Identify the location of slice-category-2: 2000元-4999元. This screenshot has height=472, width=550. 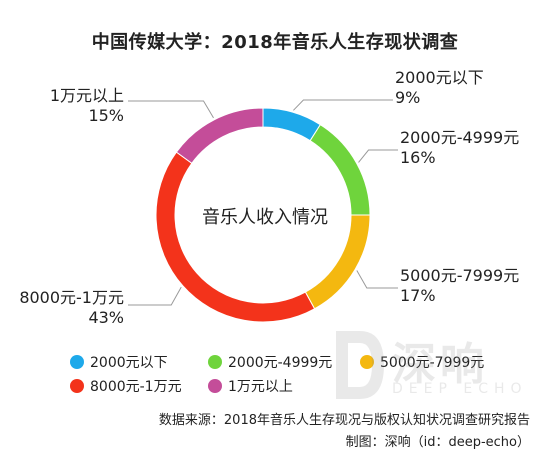
(460, 137).